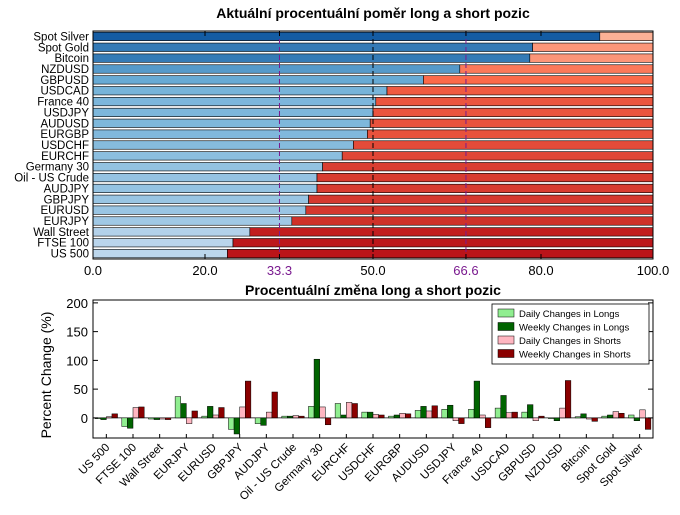 The height and width of the screenshot is (515, 680). I want to click on change-bar-weekly-changes-in-shorts-spot-silver, so click(648, 423).